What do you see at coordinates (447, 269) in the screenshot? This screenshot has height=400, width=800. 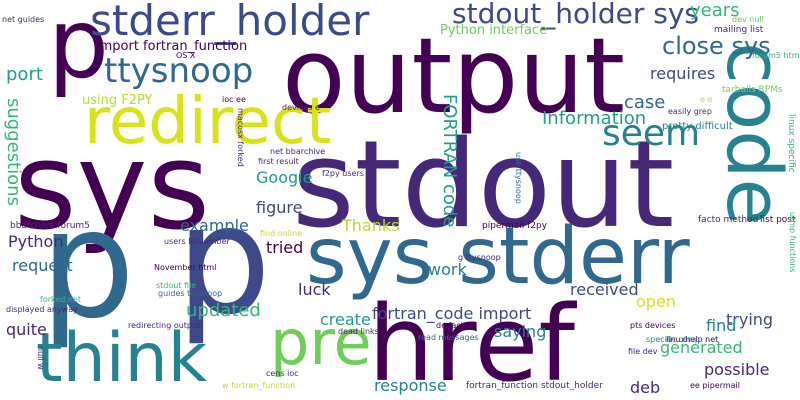 I see `word-work: work` at bounding box center [447, 269].